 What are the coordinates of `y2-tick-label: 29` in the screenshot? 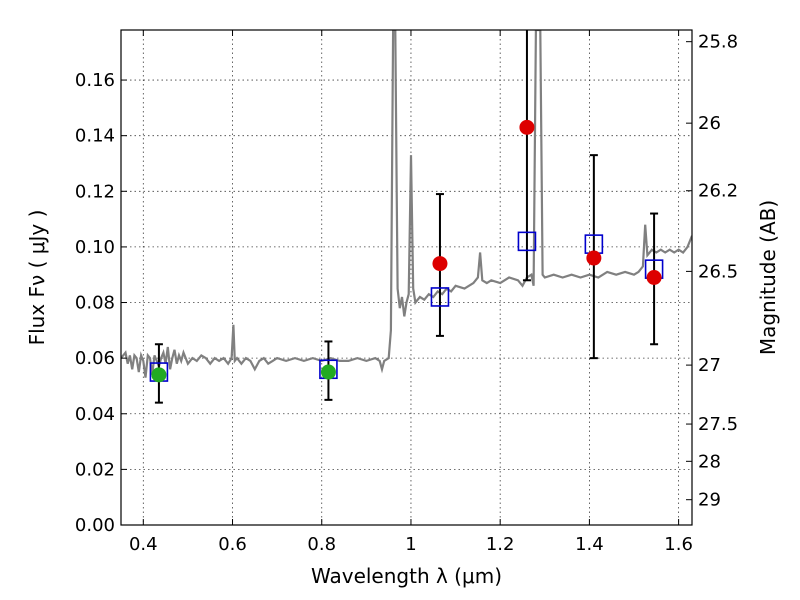 It's located at (709, 500).